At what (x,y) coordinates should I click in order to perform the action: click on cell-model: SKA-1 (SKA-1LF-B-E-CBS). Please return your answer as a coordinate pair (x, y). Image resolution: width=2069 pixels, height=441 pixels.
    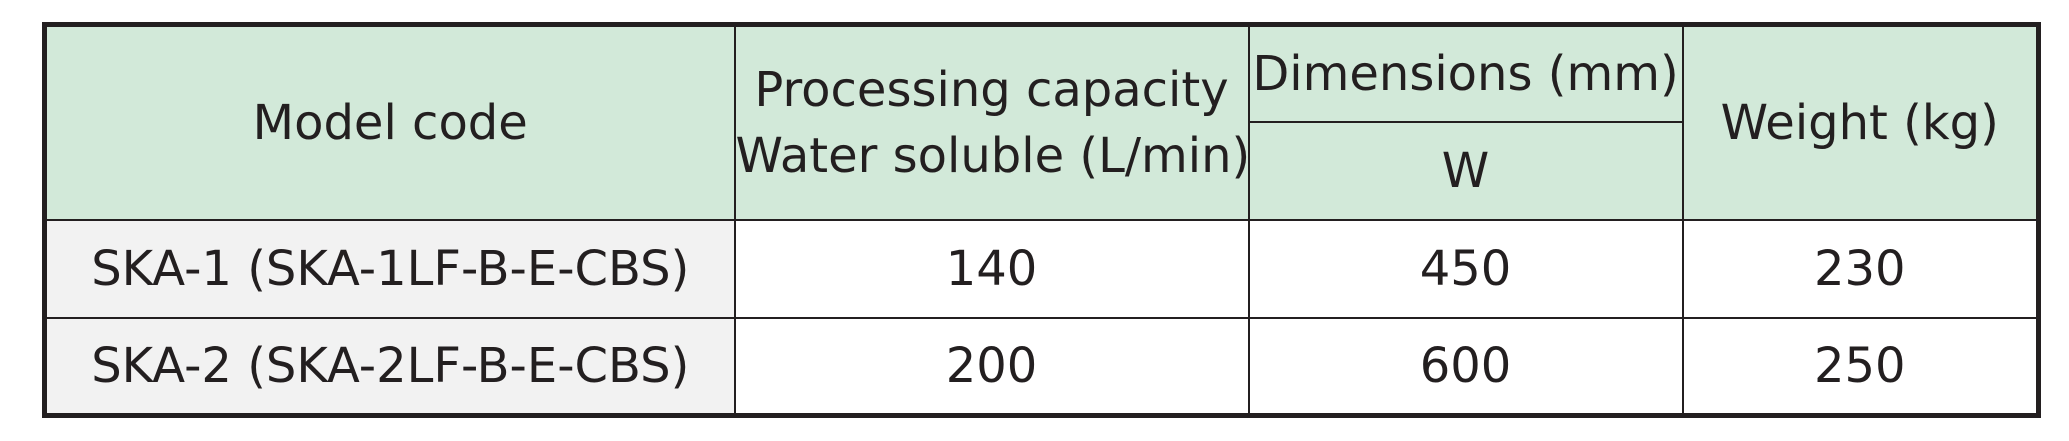
    Looking at the image, I should click on (389, 268).